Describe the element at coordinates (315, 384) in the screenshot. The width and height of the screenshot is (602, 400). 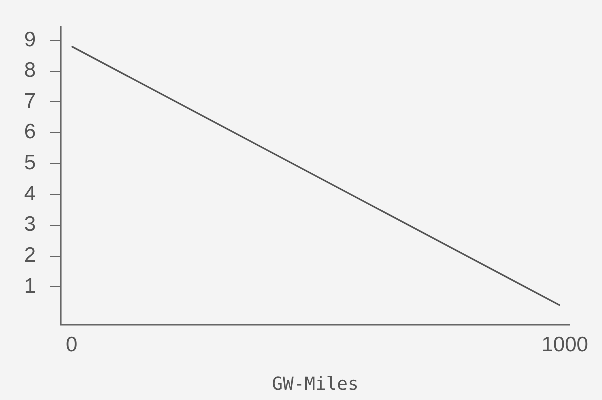
I see `x-axis-title: GW-Miles` at that location.